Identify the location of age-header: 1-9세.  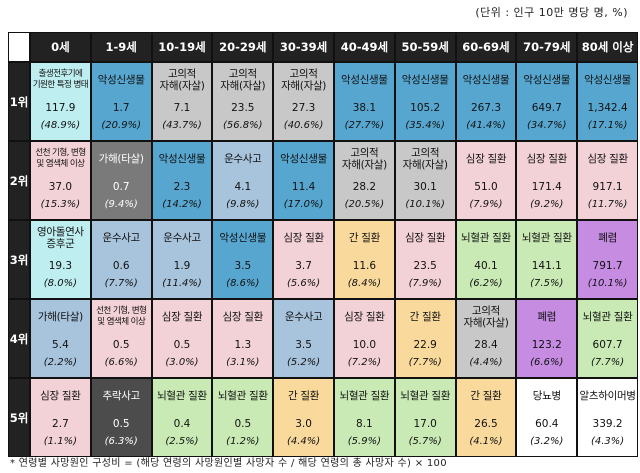
(121, 47).